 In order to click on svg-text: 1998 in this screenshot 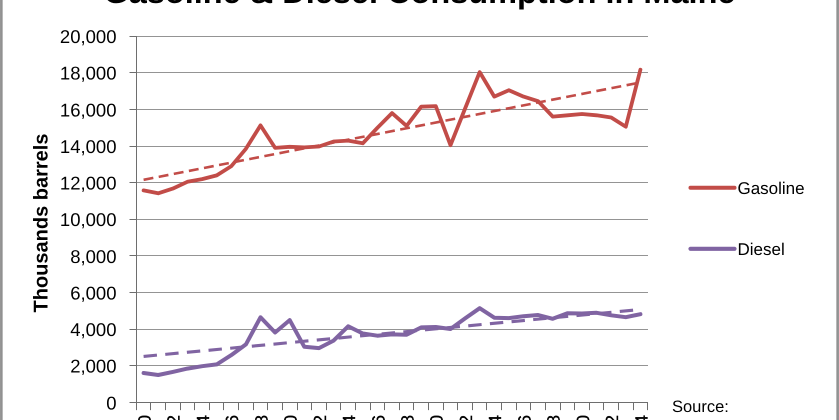, I will do `click(408, 417)`.